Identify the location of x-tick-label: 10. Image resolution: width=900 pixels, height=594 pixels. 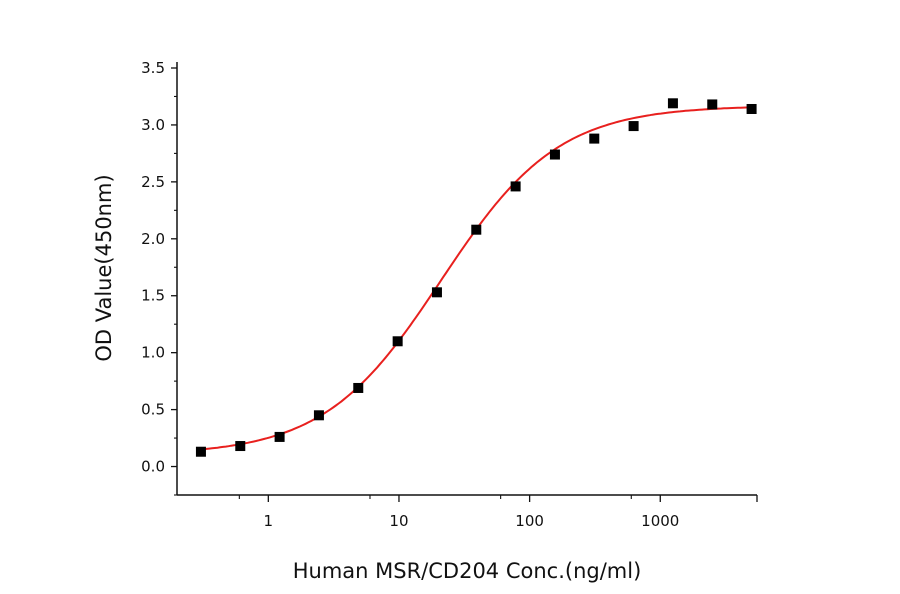
(398, 521).